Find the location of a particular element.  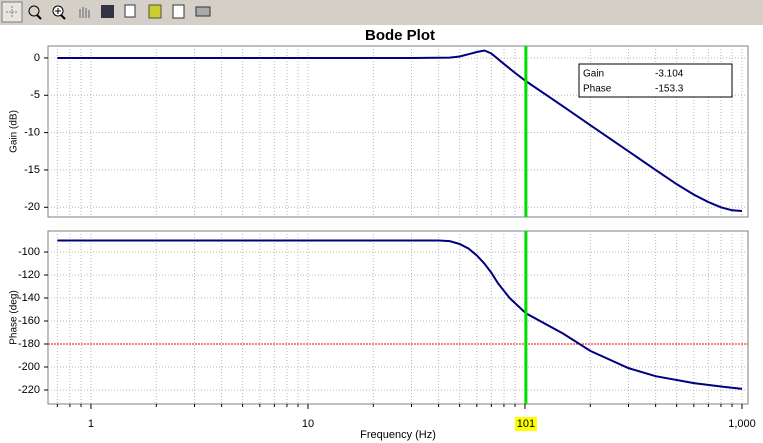

y-tick-label: -5 is located at coordinates (35, 95).